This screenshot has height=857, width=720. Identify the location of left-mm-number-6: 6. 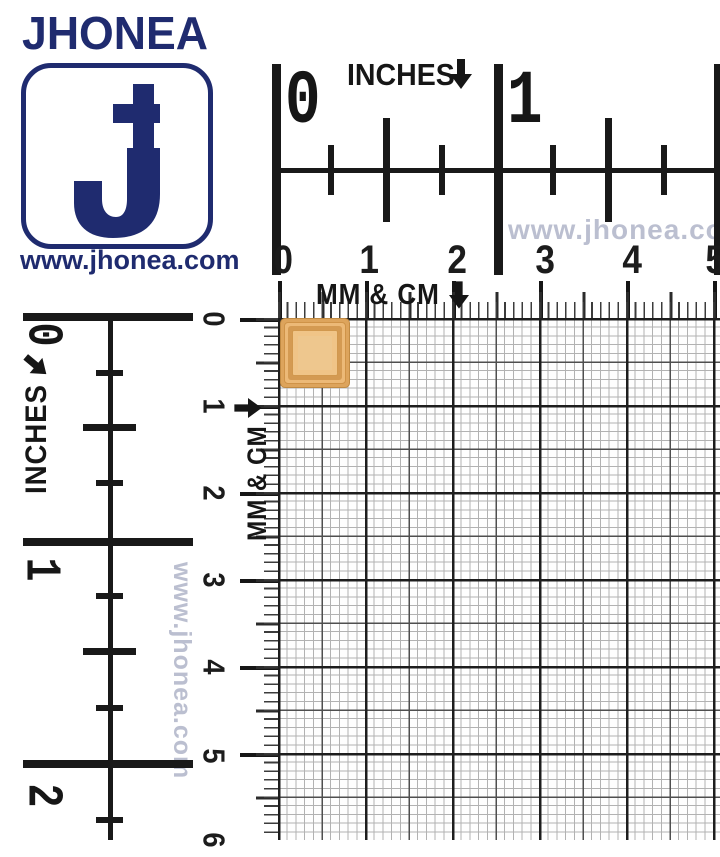
(214, 840).